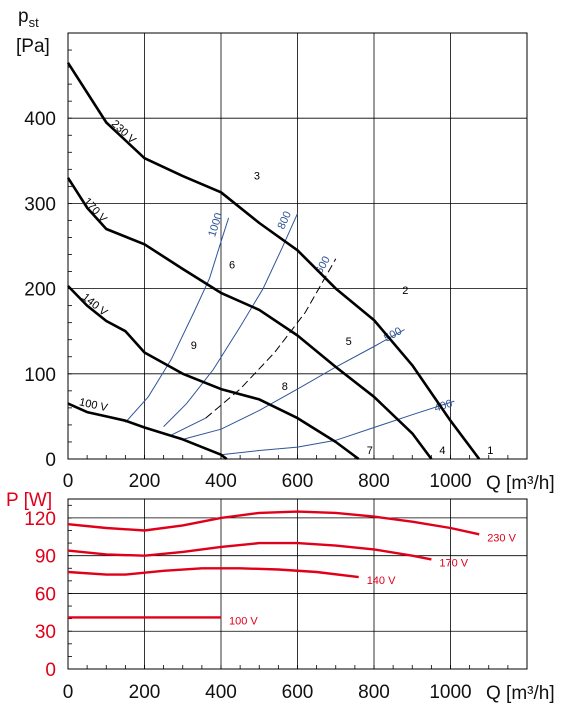  I want to click on fan-curve-140V, so click(213, 373).